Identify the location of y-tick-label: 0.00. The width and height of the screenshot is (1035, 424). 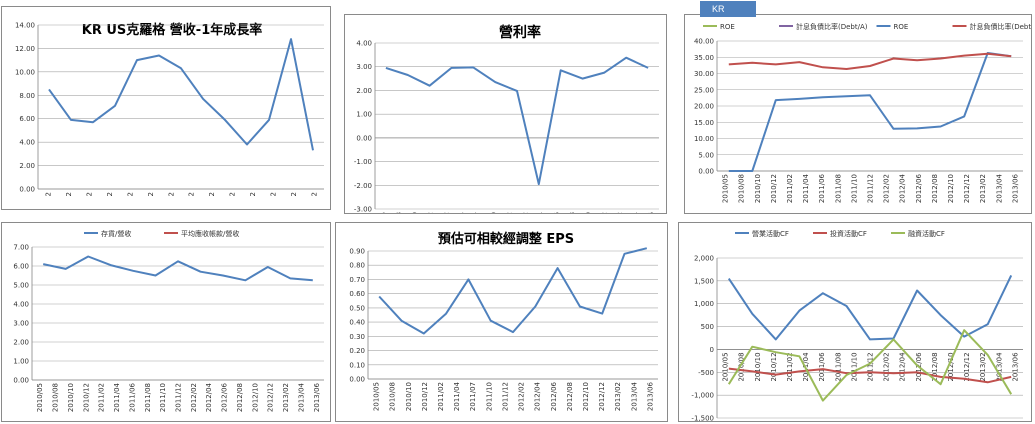
(27, 190).